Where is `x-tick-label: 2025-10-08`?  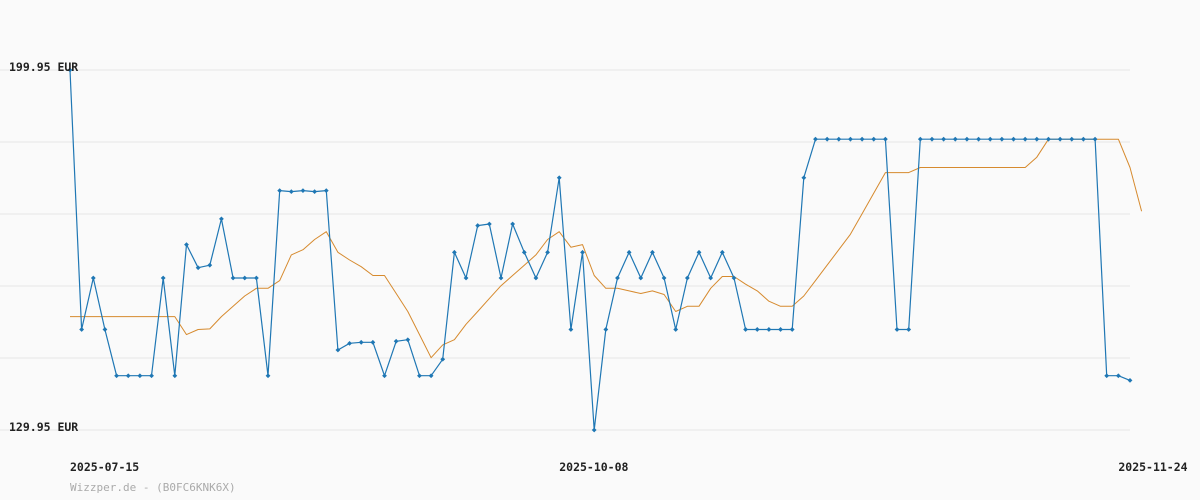 x-tick-label: 2025-10-08 is located at coordinates (593, 467).